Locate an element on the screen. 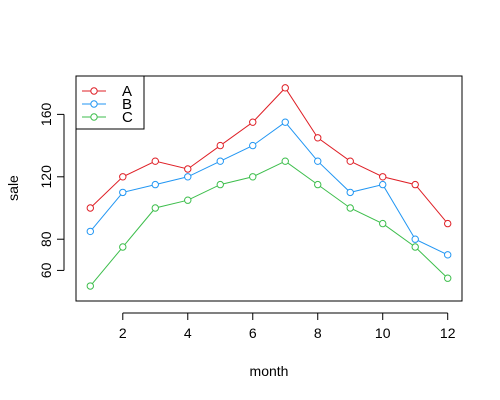 The height and width of the screenshot is (400, 500). x-axis: 2 4 6 8 10 12 is located at coordinates (287, 326).